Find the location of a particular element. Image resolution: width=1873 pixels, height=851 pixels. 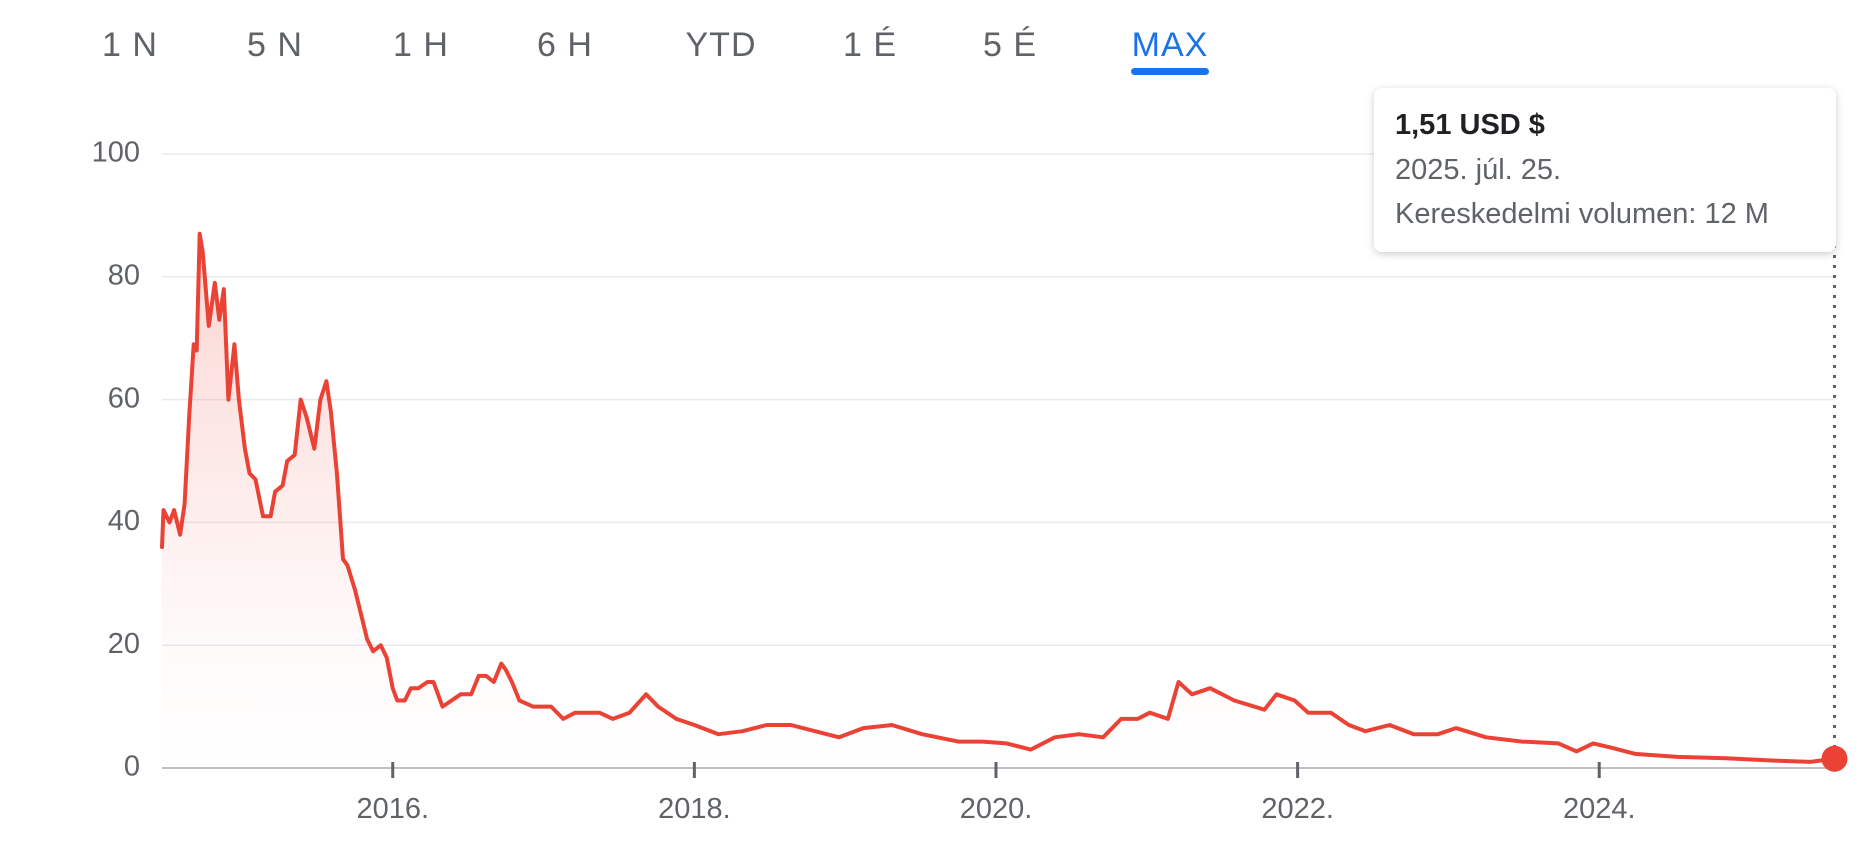

y-tick-label: 80 is located at coordinates (124, 275).